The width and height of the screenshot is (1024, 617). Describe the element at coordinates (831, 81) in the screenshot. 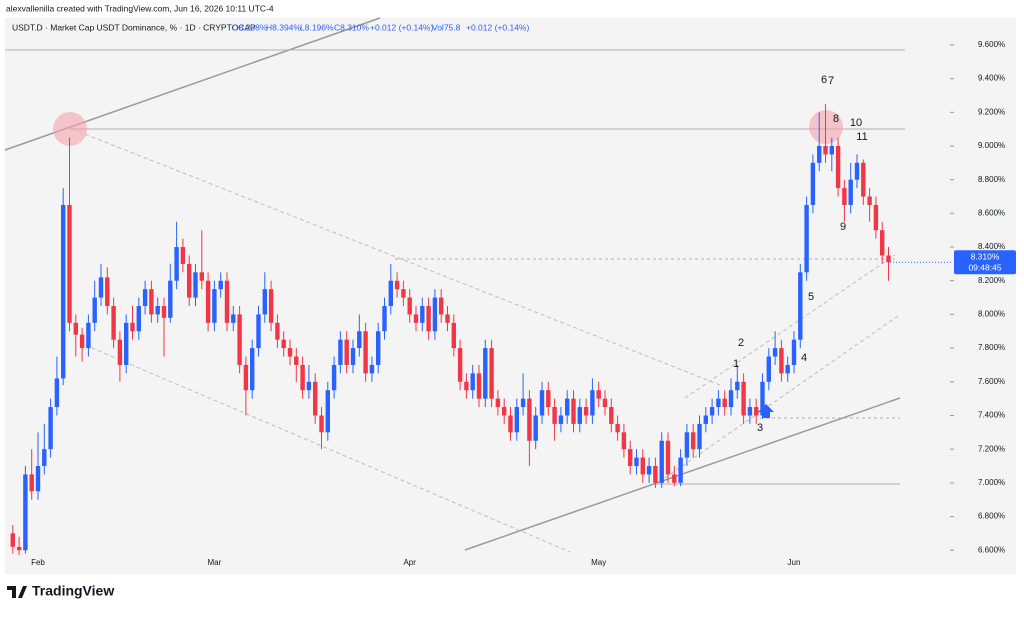

I see `wave-label: 7` at that location.